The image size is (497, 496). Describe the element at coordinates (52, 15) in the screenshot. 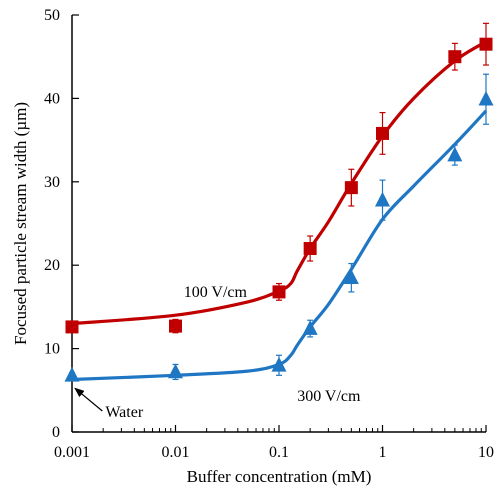

I see `y-tick-label: 50` at that location.